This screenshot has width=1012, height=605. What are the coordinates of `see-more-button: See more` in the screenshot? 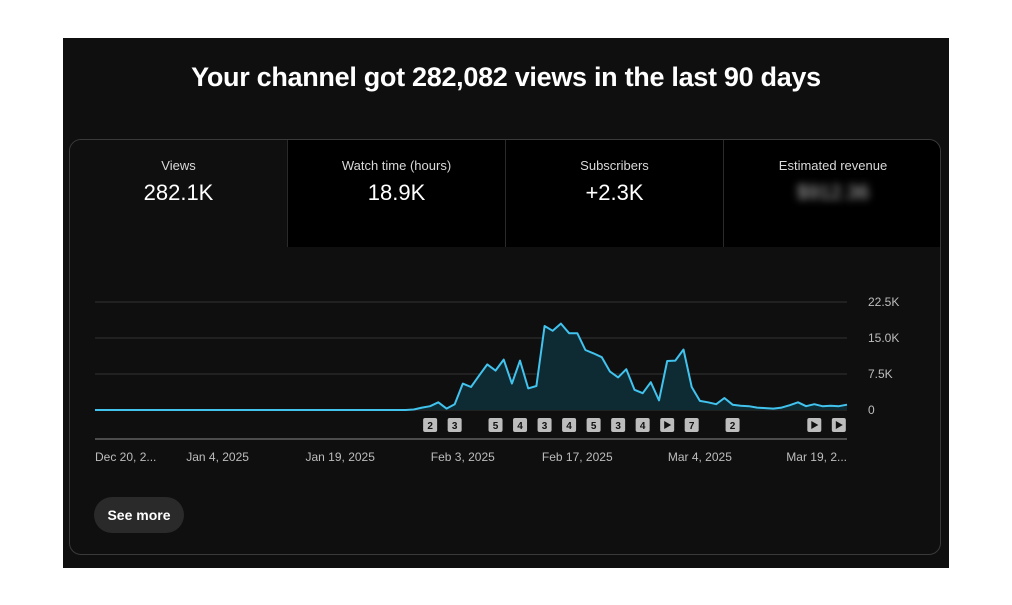 It's located at (139, 515).